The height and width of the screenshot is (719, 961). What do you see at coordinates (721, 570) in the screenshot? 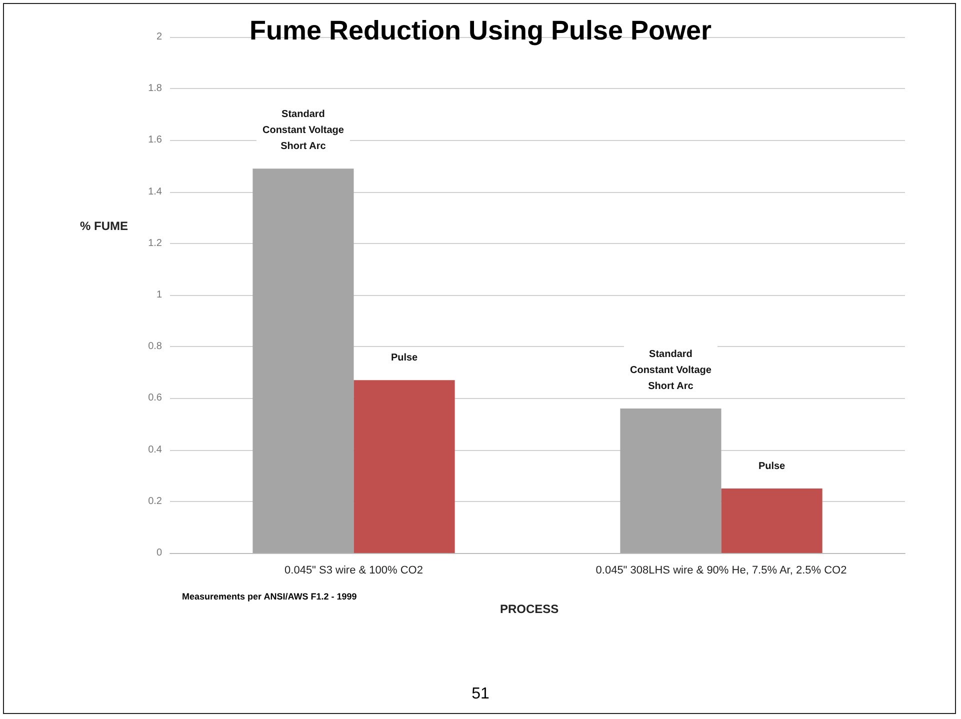
I see `x-tick-label: 0.045" 308LHS wire & 90% He, 7.5% Ar, 2.5% CO2` at bounding box center [721, 570].